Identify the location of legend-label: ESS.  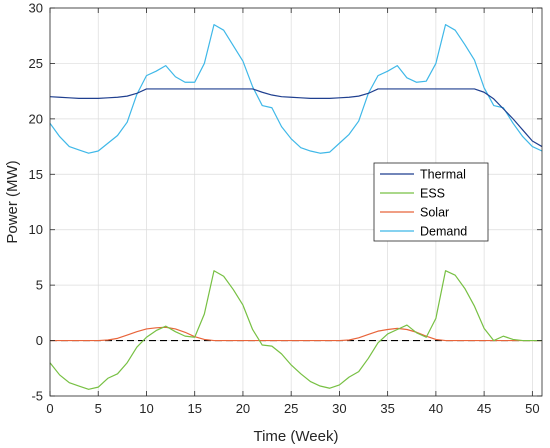
(432, 194).